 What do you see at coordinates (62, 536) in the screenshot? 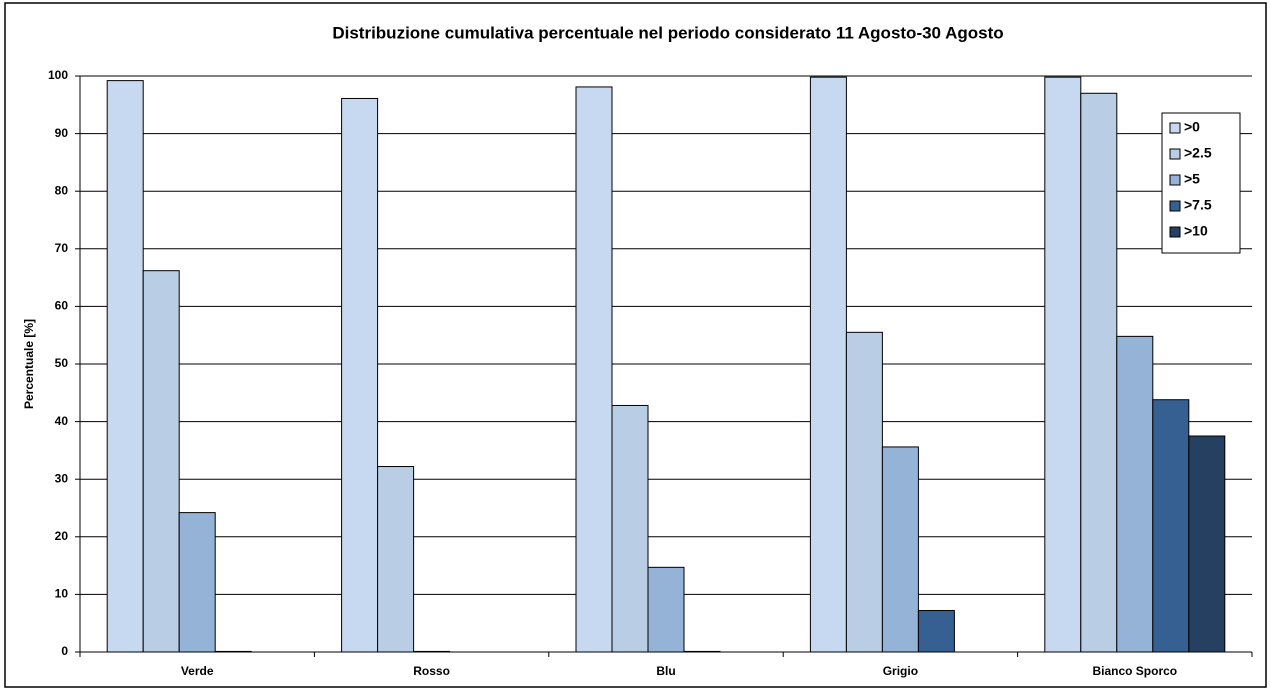
I see `y-tick-label: 20` at bounding box center [62, 536].